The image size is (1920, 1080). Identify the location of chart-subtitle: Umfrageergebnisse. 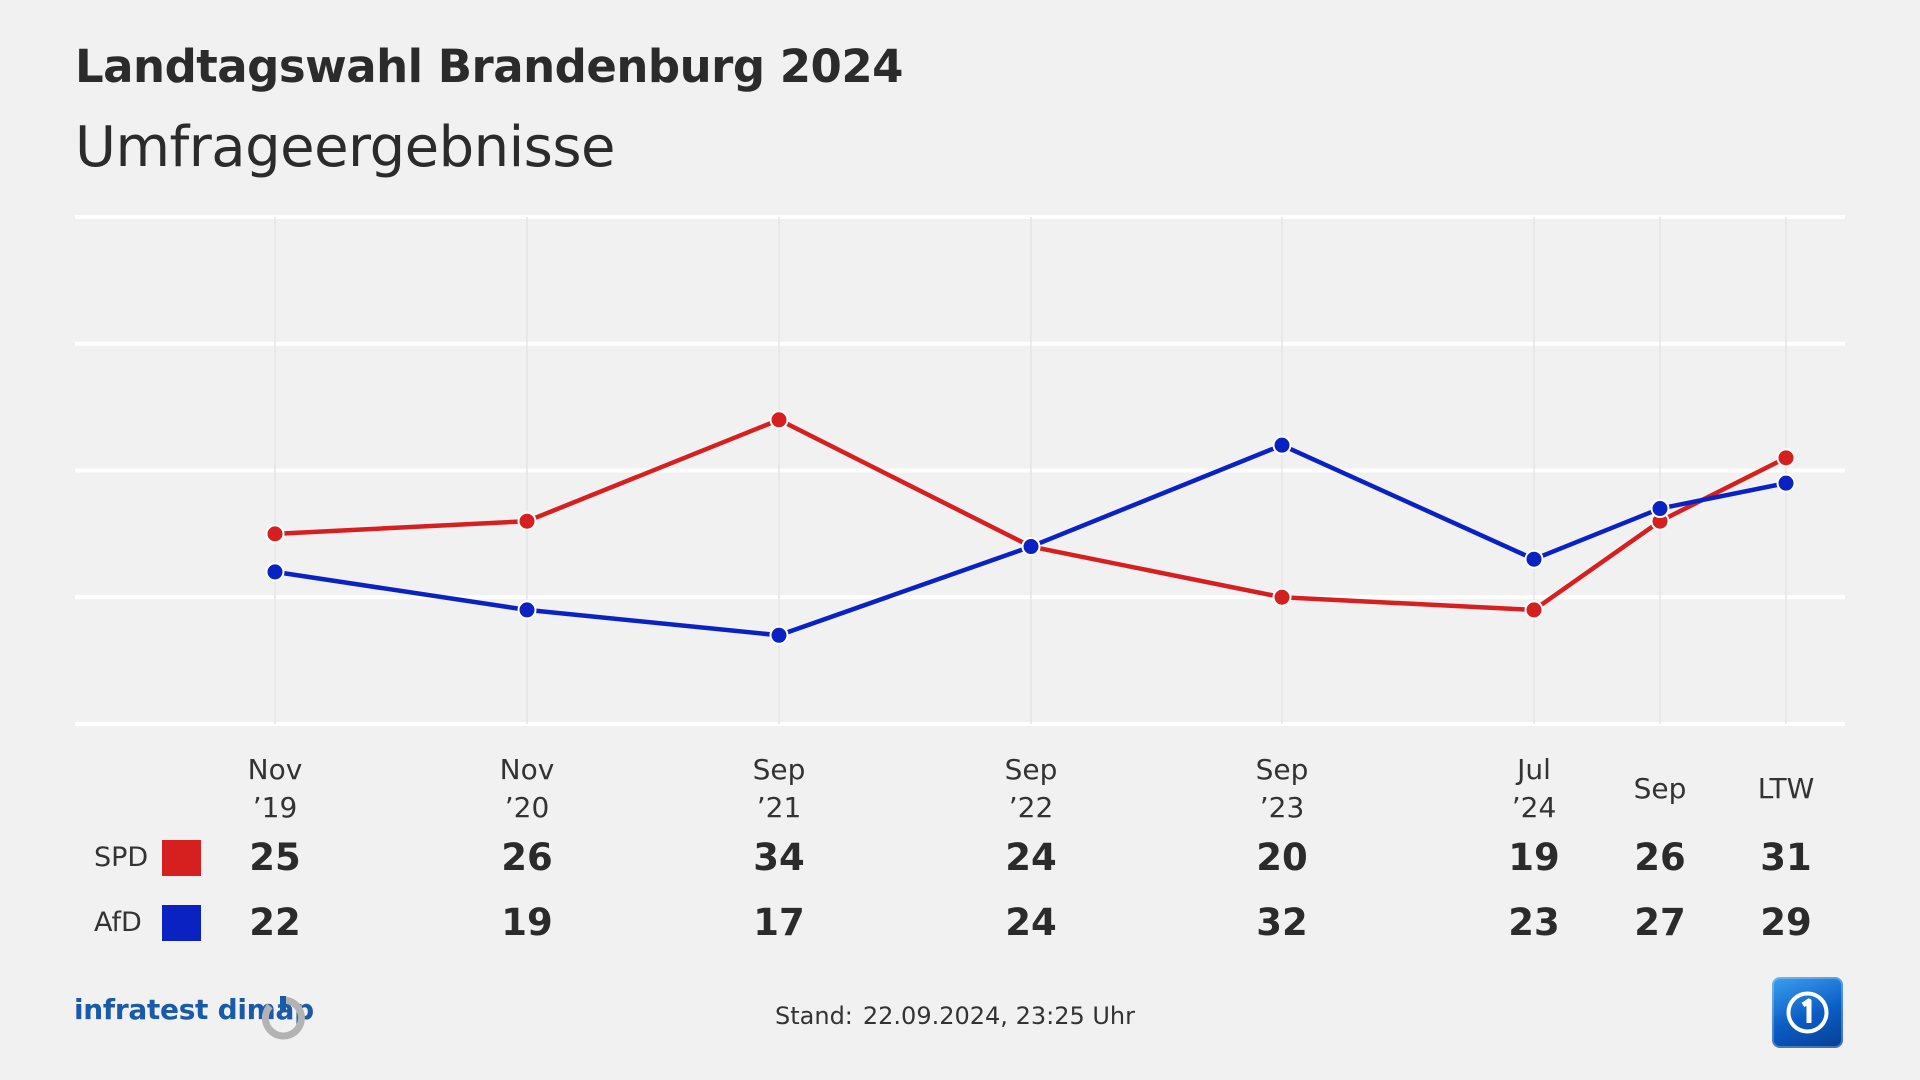
(345, 147).